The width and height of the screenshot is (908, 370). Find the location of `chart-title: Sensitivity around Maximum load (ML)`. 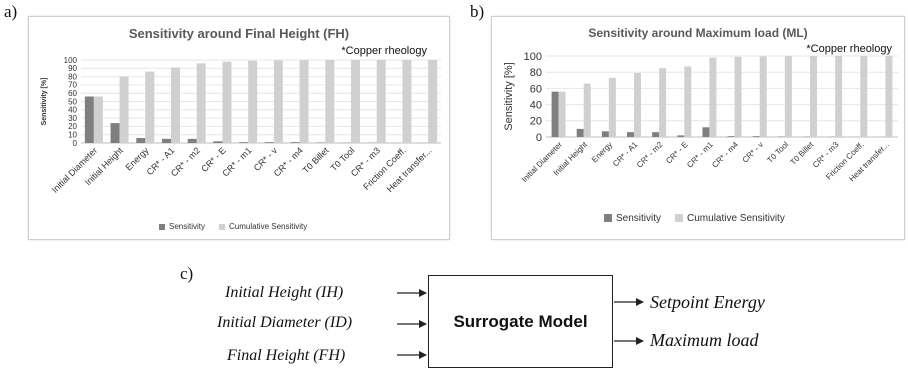

chart-title: Sensitivity around Maximum load (ML) is located at coordinates (697, 33).